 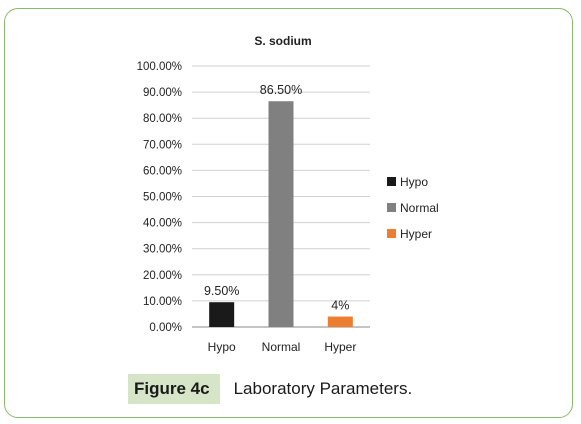 I want to click on y-tick-label: 20.00%, so click(x=162, y=276).